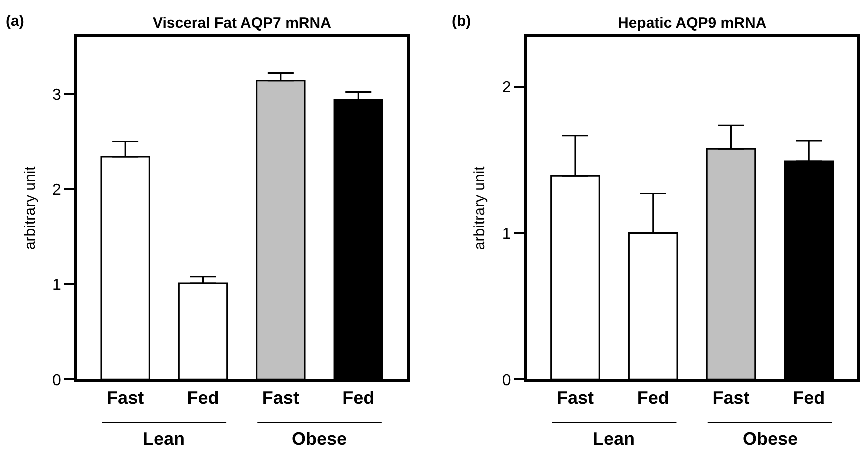 The width and height of the screenshot is (860, 462). What do you see at coordinates (15, 21) in the screenshot?
I see `text: (a)` at bounding box center [15, 21].